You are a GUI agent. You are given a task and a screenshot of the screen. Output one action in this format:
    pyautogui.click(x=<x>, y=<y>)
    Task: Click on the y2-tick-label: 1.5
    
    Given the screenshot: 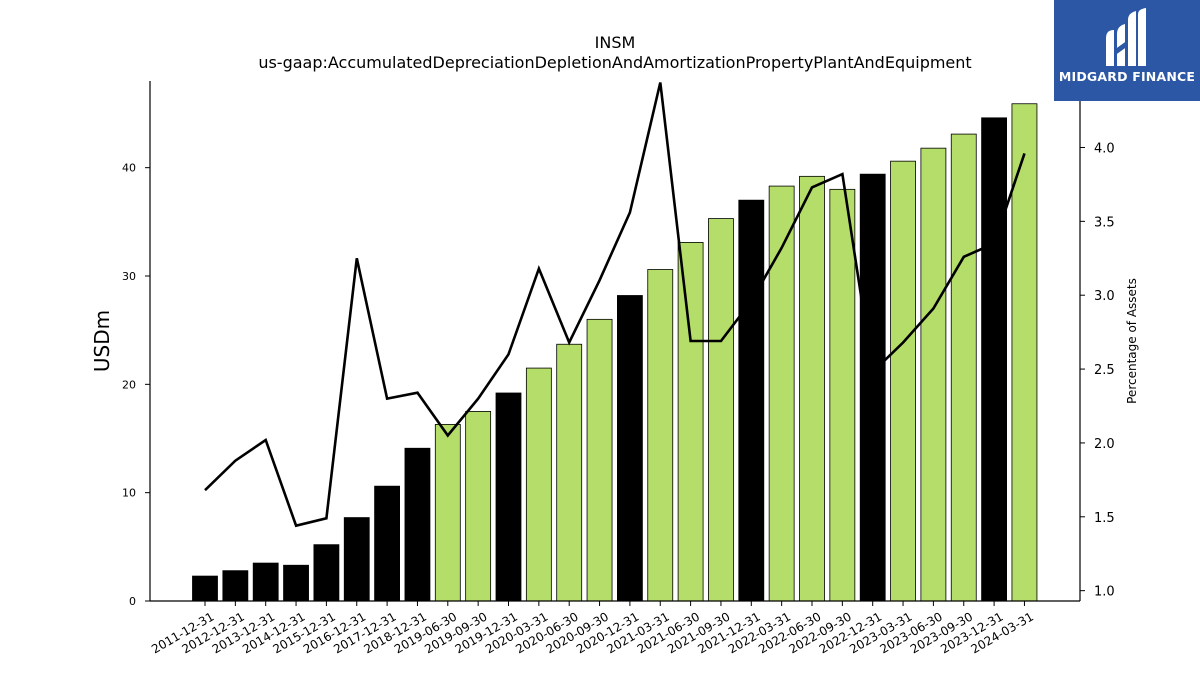 What is the action you would take?
    pyautogui.click(x=1104, y=518)
    